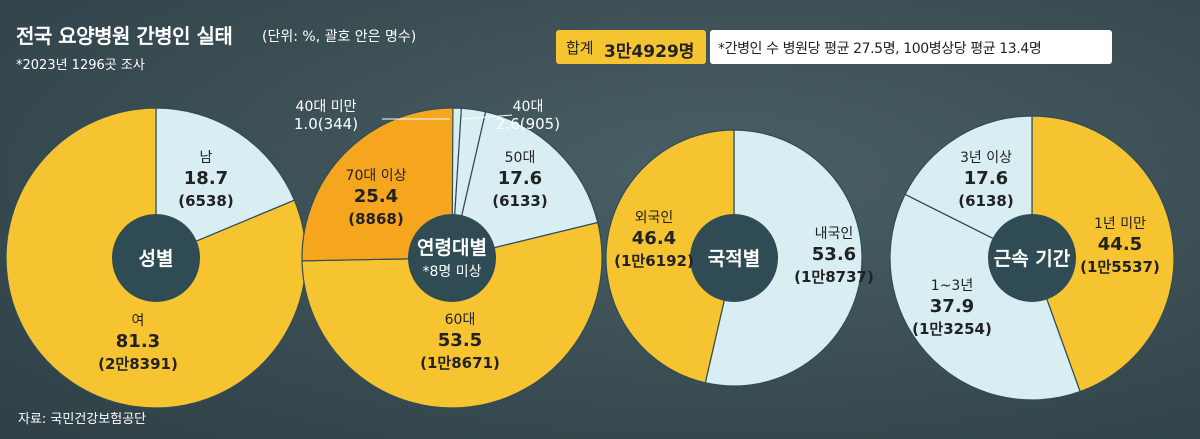  What do you see at coordinates (460, 320) in the screenshot?
I see `slice-label: 60대` at bounding box center [460, 320].